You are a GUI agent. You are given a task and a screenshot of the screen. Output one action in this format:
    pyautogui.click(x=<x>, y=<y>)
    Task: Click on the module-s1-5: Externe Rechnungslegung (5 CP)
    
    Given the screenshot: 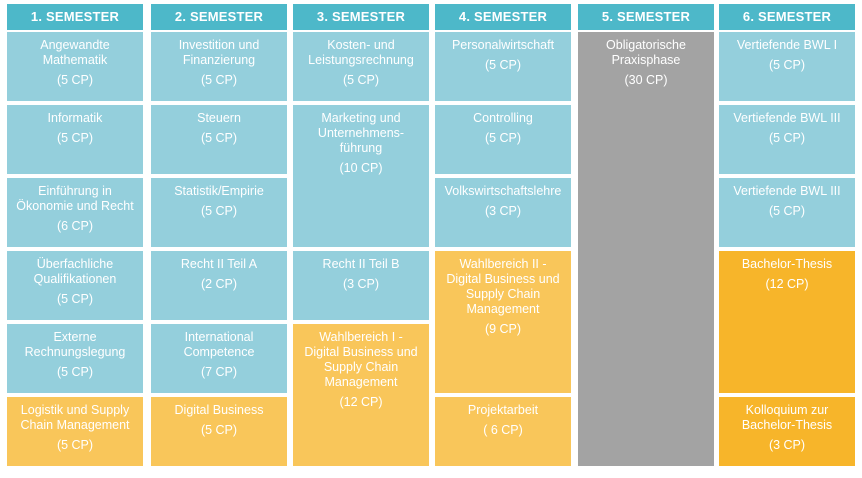 What is the action you would take?
    pyautogui.click(x=75, y=358)
    